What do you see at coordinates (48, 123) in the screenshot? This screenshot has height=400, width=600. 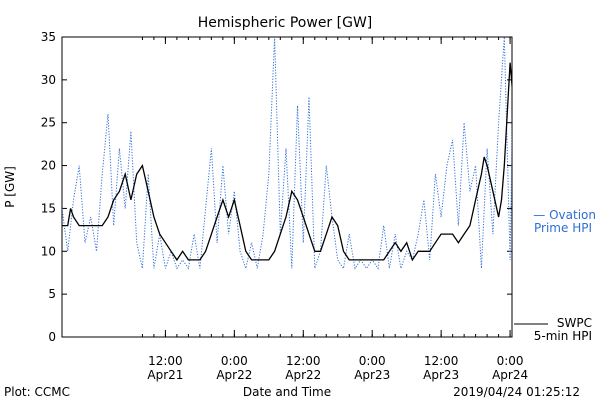 I see `y-tick-label: 25` at bounding box center [48, 123].